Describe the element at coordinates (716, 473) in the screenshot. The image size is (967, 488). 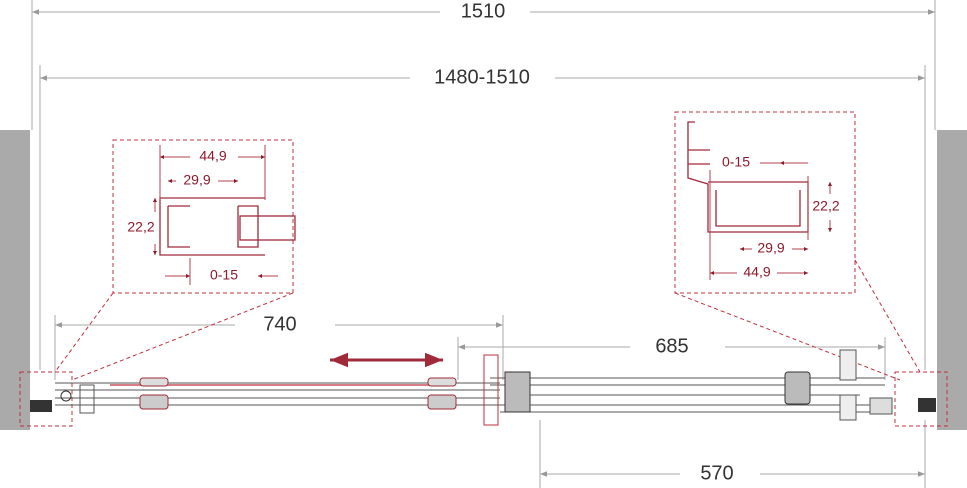
I see `passage-width: 570` at that location.